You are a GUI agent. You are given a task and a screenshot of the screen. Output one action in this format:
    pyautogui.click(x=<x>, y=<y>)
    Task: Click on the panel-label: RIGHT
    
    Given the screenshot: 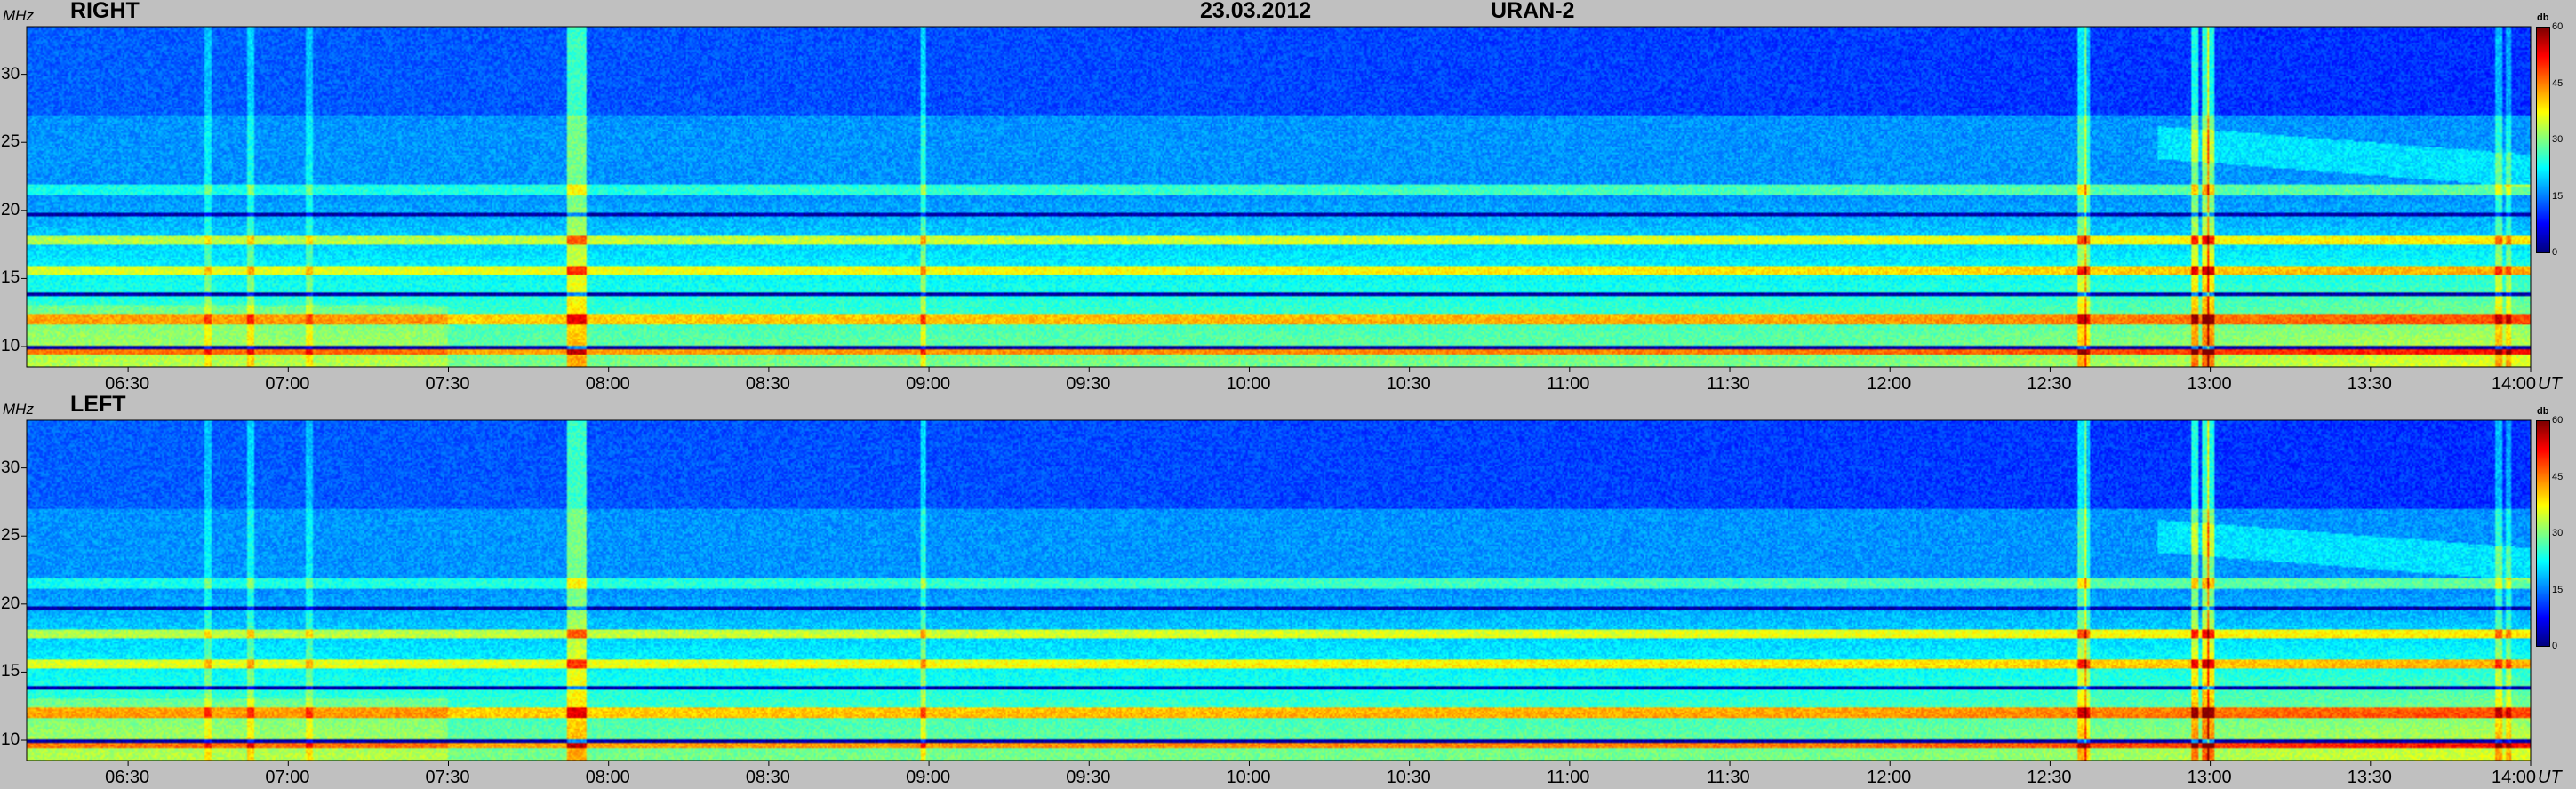 What is the action you would take?
    pyautogui.click(x=105, y=11)
    